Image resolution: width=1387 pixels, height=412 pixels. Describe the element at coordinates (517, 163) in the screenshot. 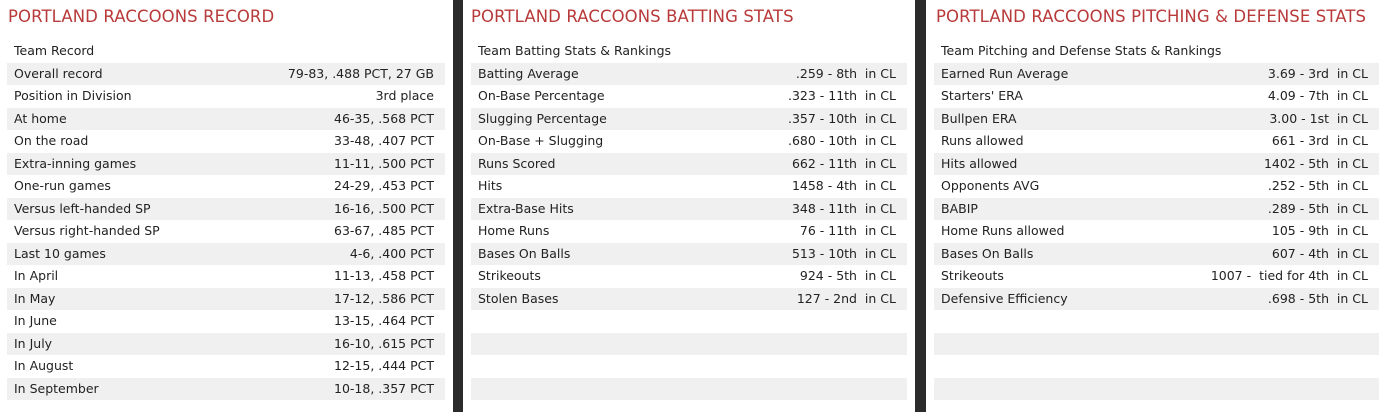

I see `stat-label: Runs Scored` at that location.